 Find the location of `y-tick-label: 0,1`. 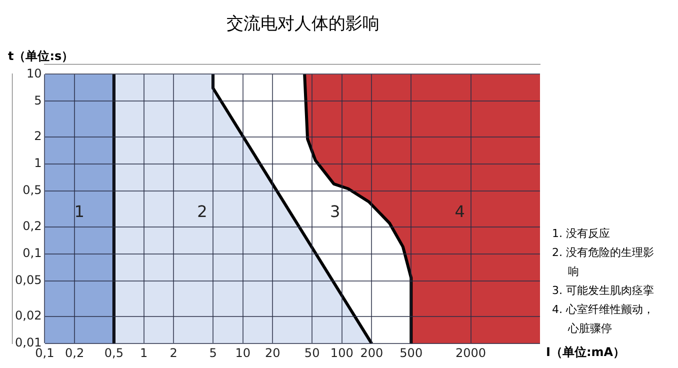

y-tick-label: 0,1 is located at coordinates (32, 253).